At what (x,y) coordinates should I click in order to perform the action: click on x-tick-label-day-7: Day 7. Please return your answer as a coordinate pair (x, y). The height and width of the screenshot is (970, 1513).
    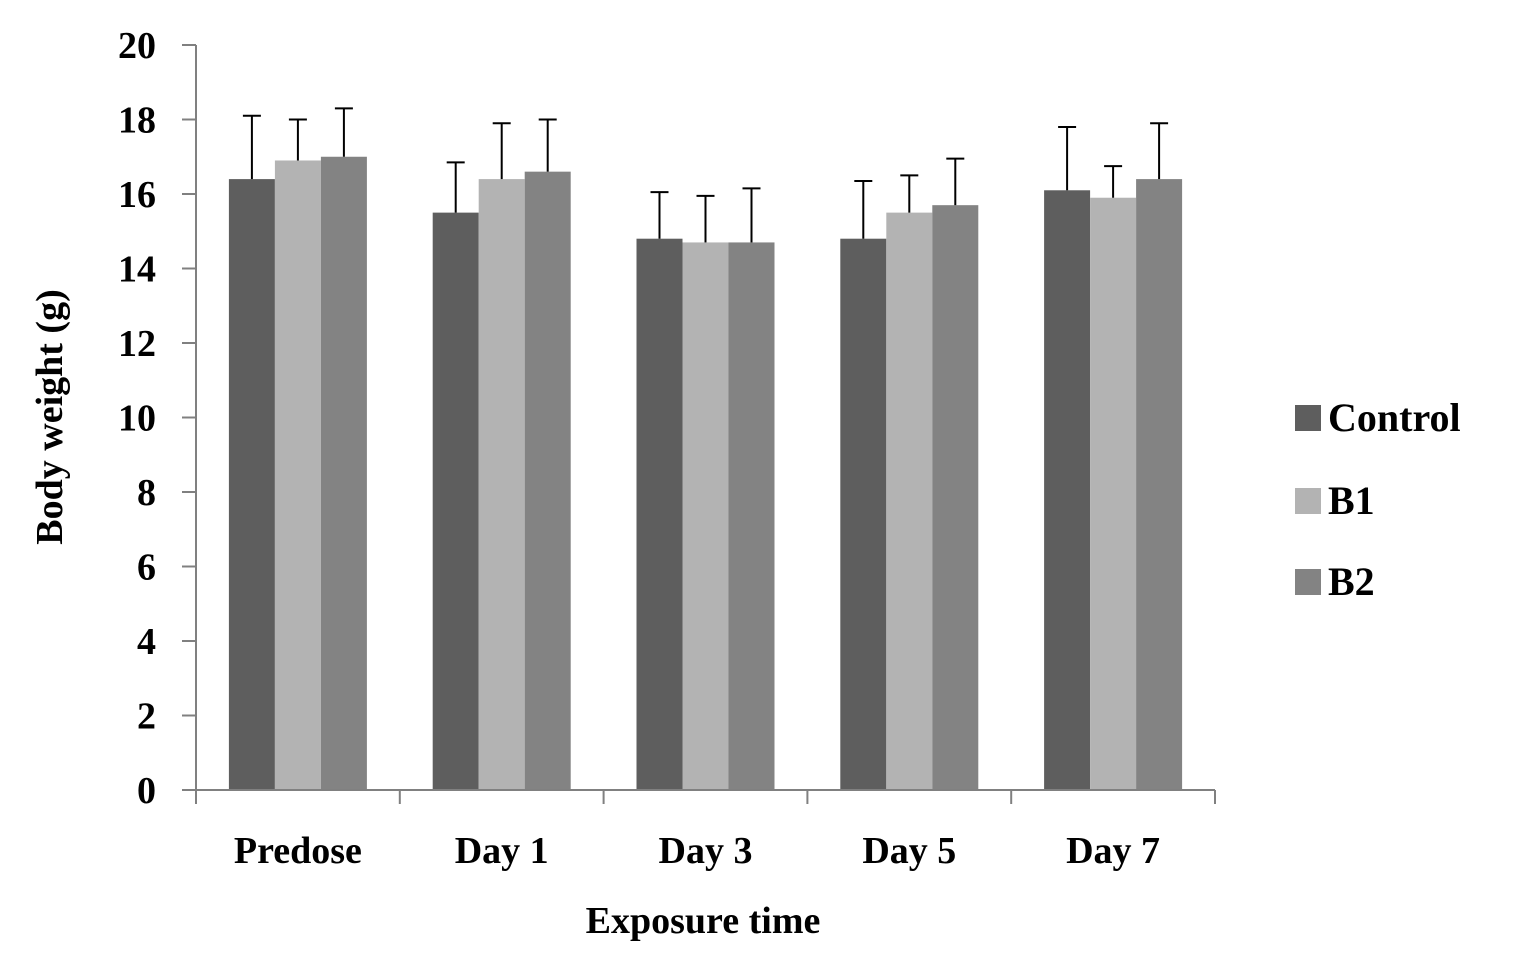
    Looking at the image, I should click on (1113, 851).